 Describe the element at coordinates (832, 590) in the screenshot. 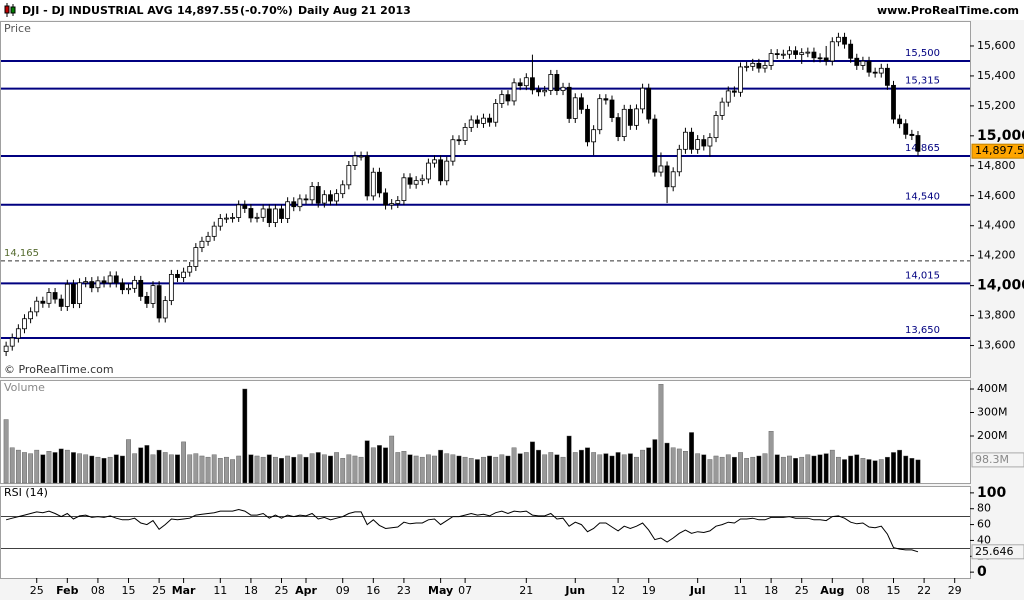

I see `x-tick-label: Aug` at that location.